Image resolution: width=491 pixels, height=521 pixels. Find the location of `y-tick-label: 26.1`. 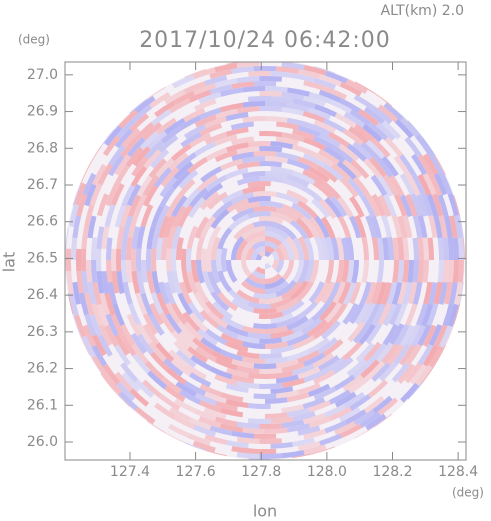

y-tick-label: 26.1 is located at coordinates (42, 405).